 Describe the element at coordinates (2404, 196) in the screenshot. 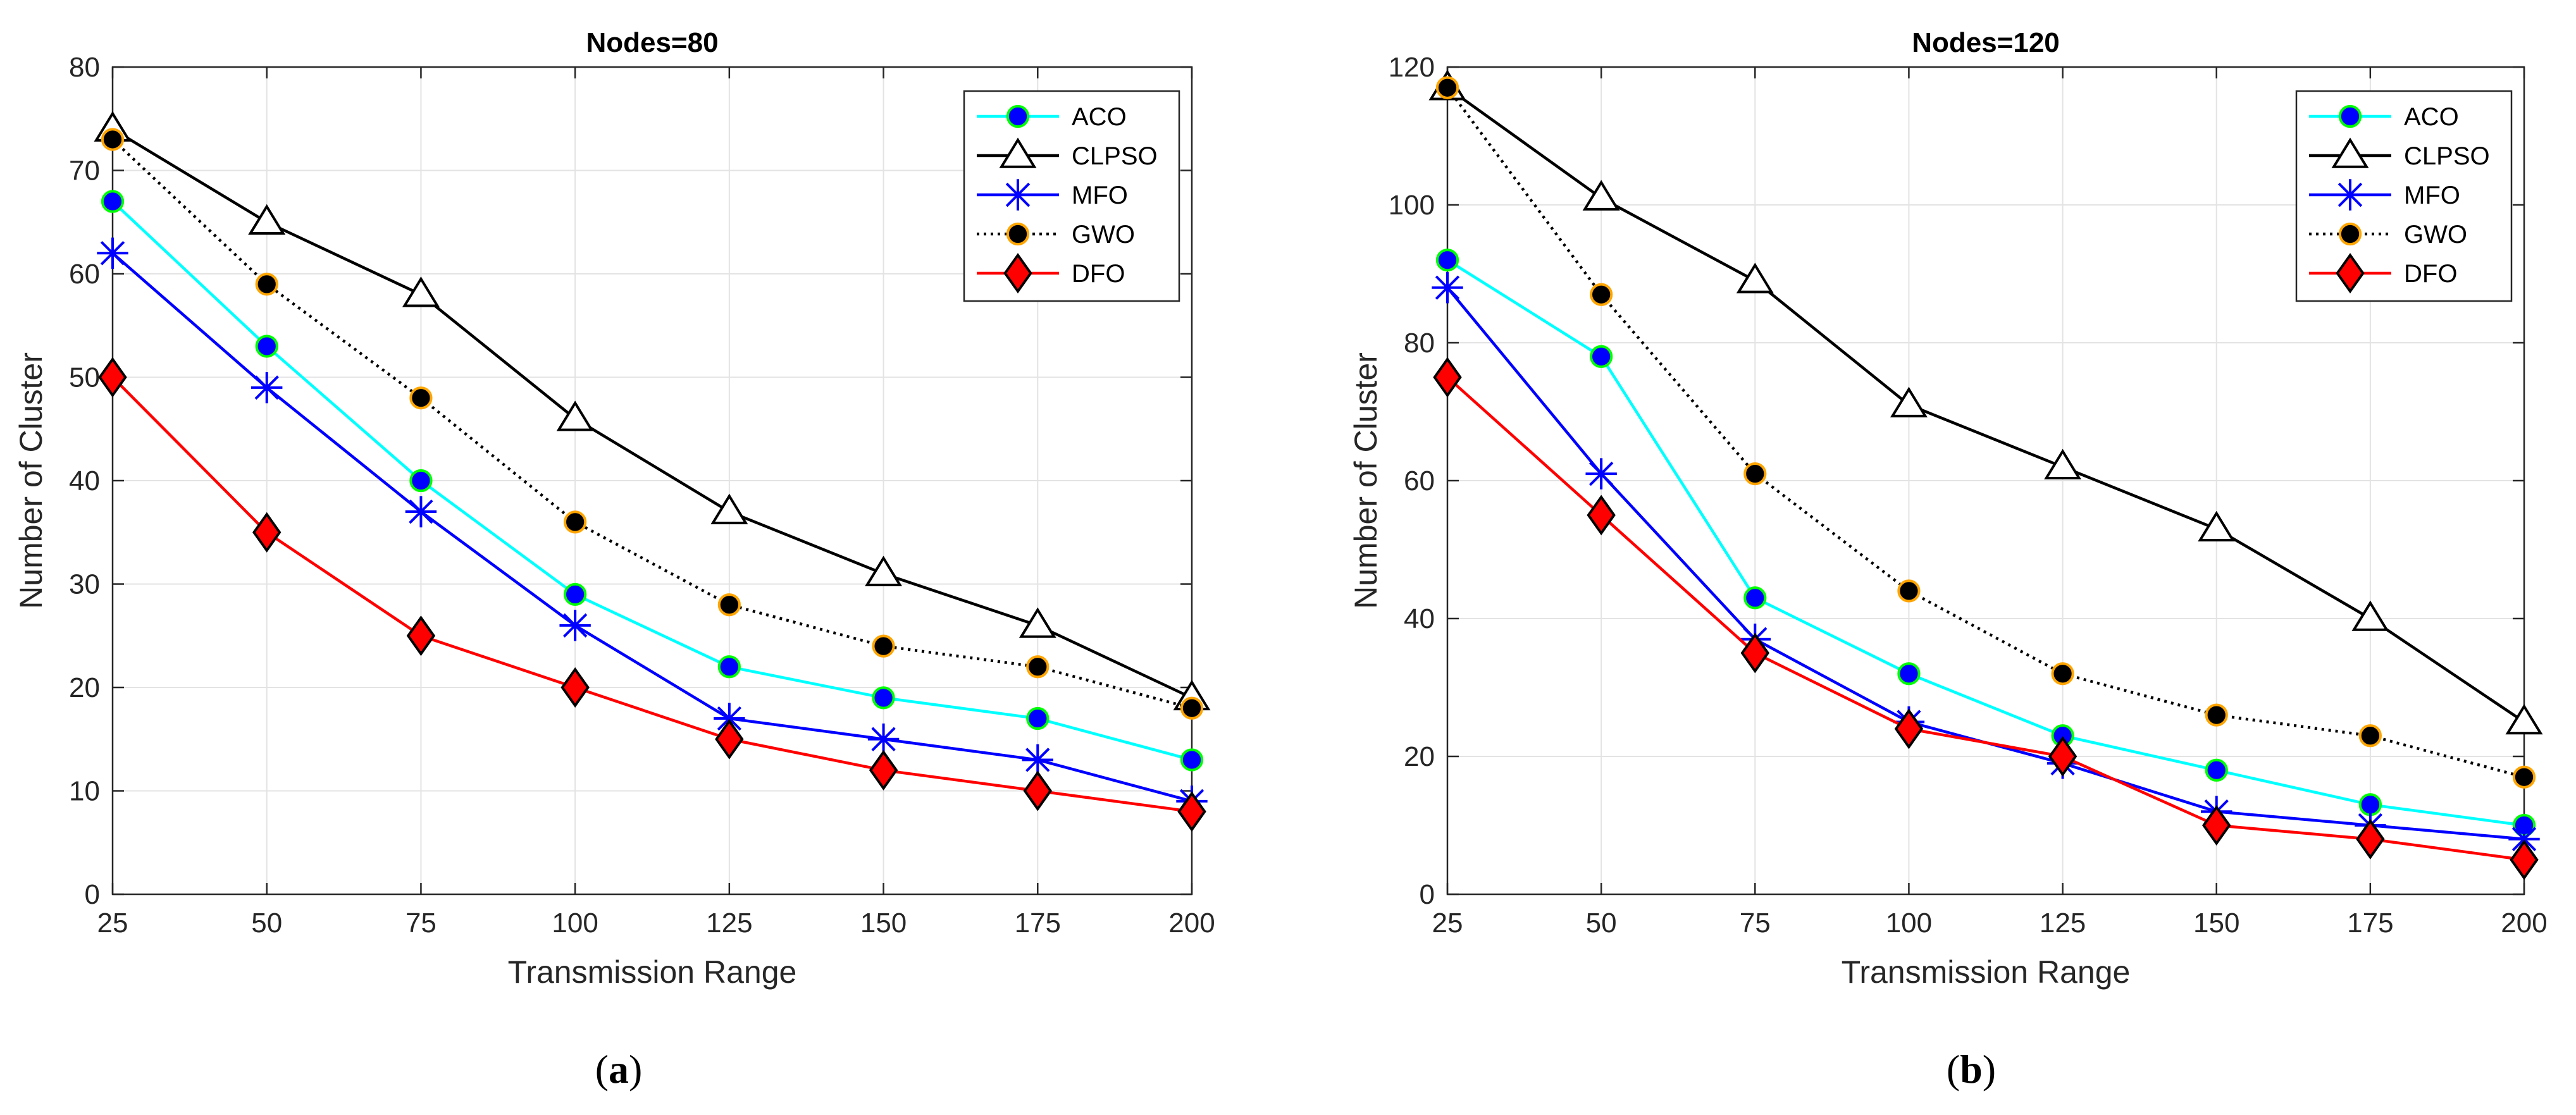

I see `legend: ACO CLPSO MFO GWO DFO` at that location.